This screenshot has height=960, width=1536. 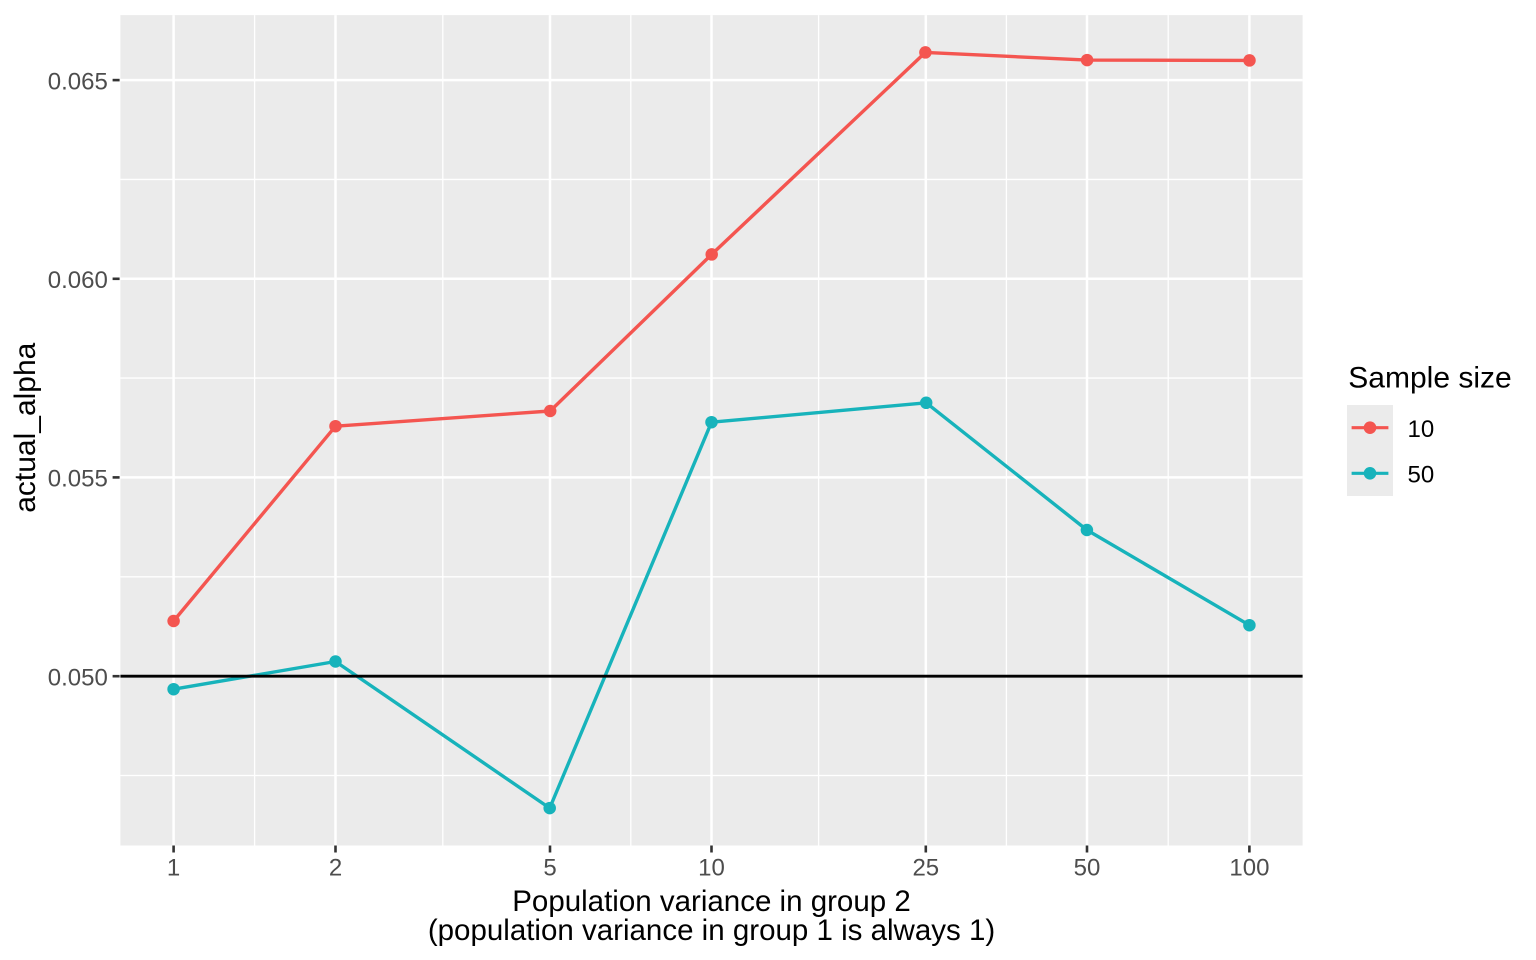 What do you see at coordinates (173, 868) in the screenshot?
I see `svg-text: 1` at bounding box center [173, 868].